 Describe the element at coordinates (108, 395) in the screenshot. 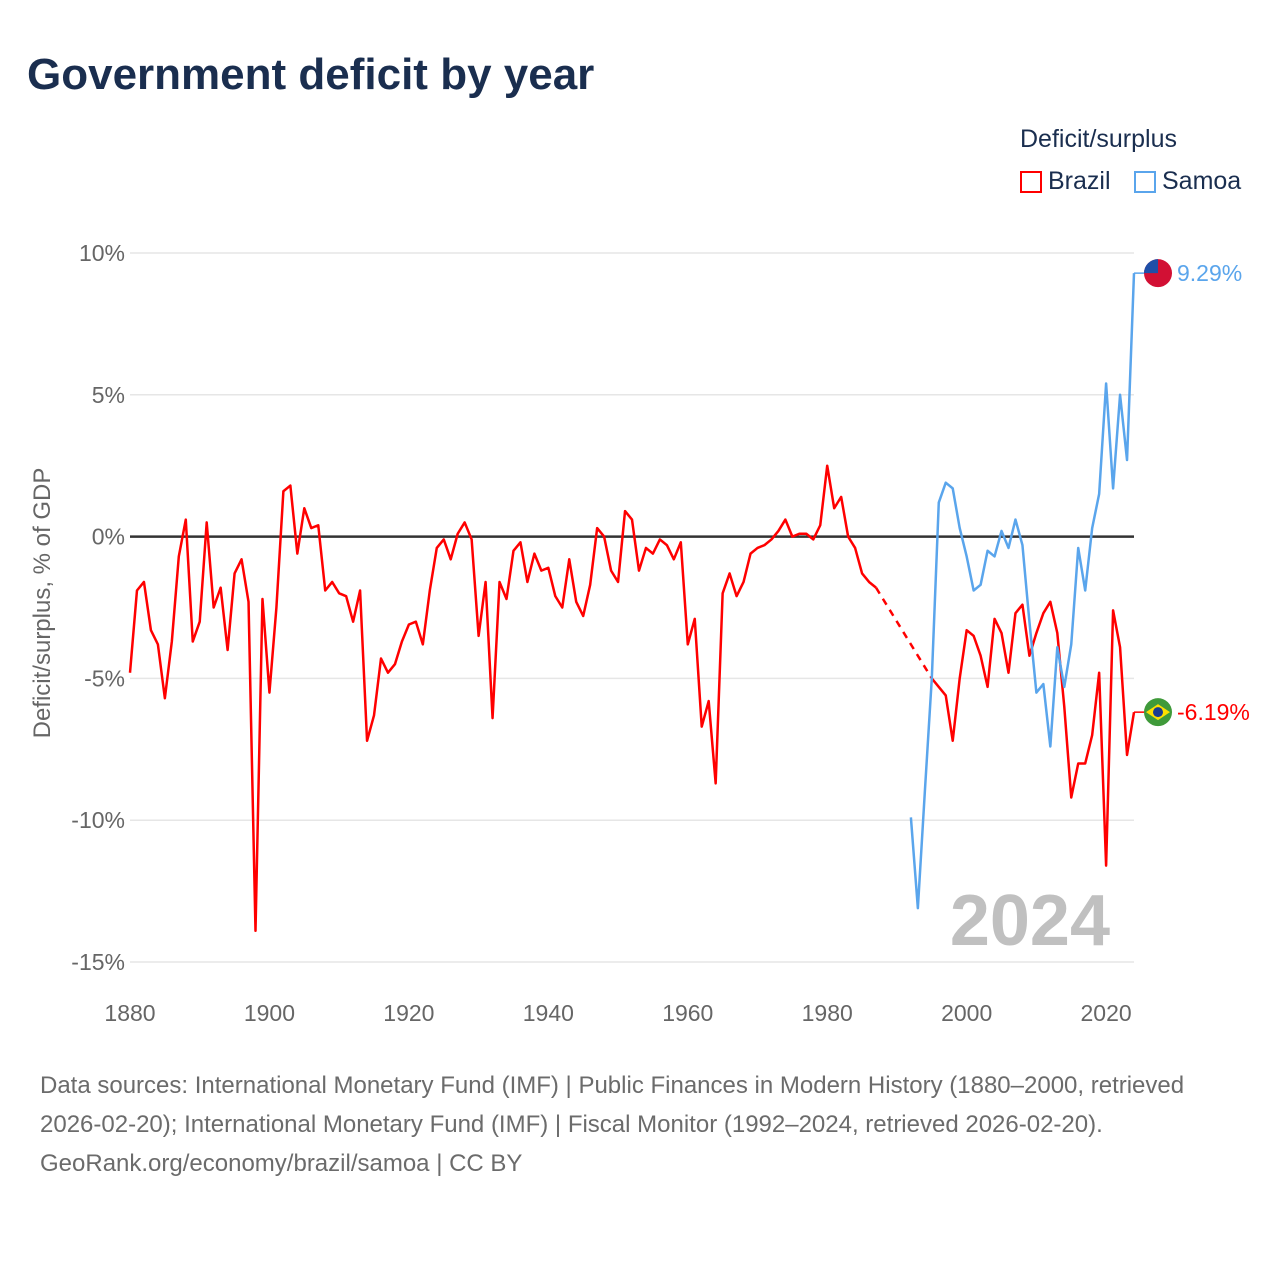

I see `y-tick-label: 5%` at that location.